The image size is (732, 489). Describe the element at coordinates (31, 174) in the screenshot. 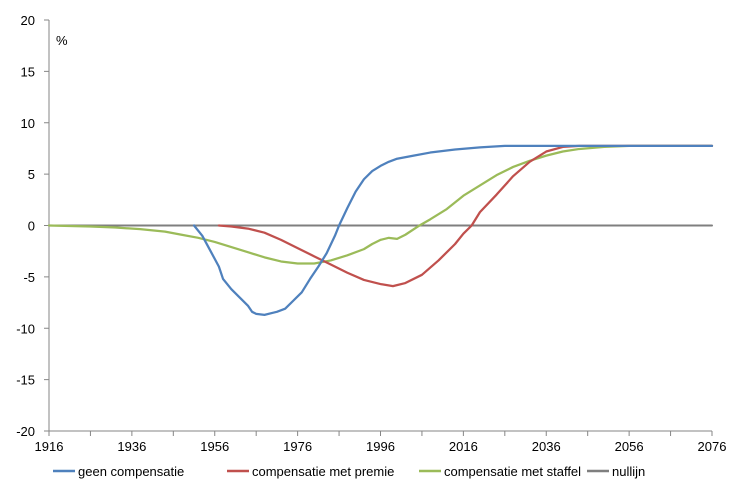

I see `y-tick-label: 5` at that location.